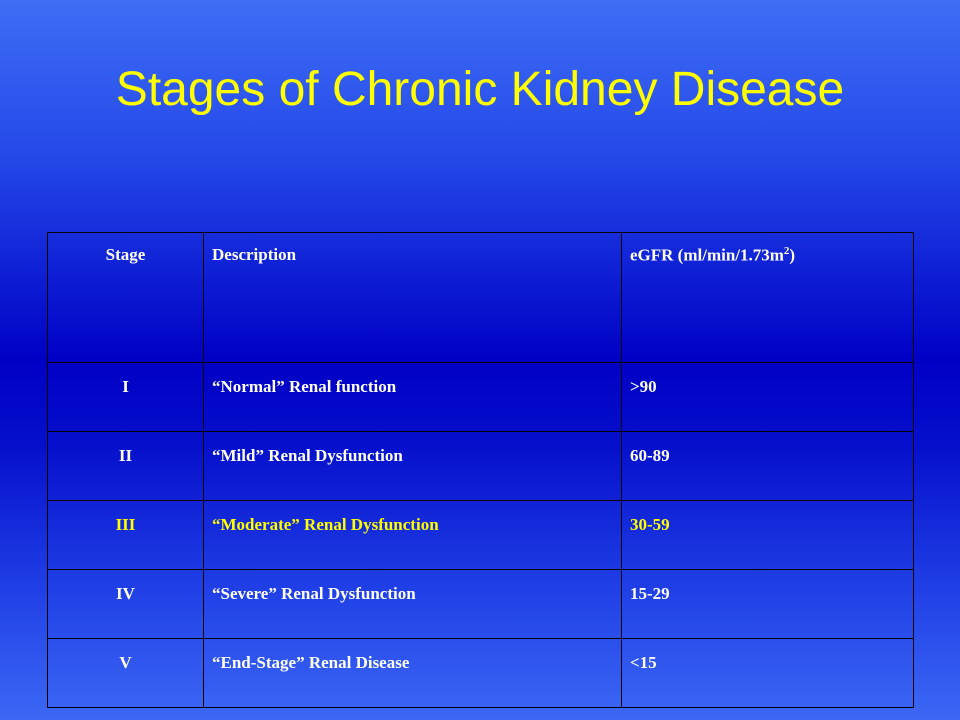 This screenshot has width=960, height=720. What do you see at coordinates (412, 397) in the screenshot?
I see `description-cell: “Normal” Renal function` at bounding box center [412, 397].